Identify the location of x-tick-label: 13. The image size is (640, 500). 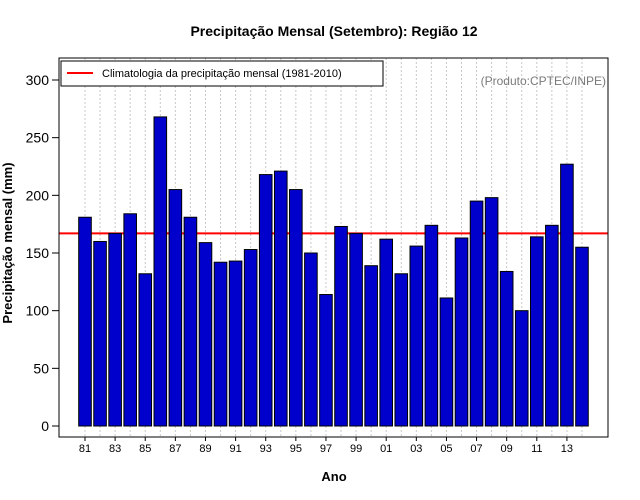
(567, 449).